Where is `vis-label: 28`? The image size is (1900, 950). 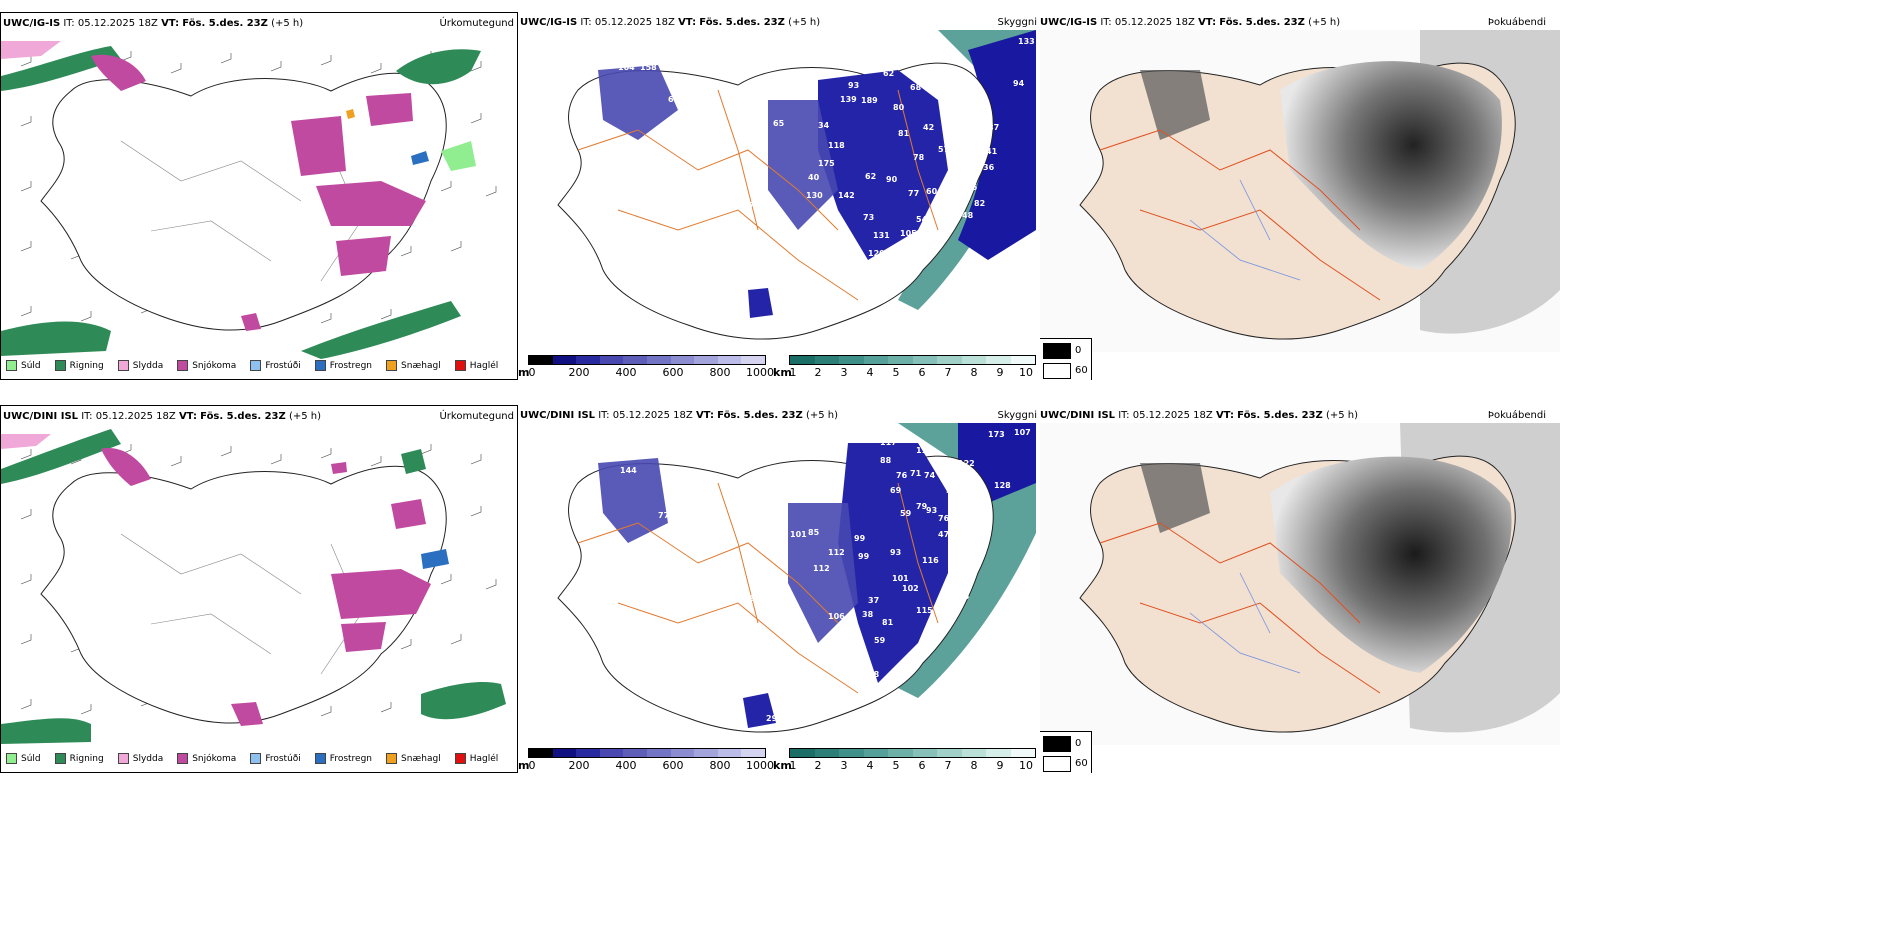 vis-label: 28 is located at coordinates (876, 281).